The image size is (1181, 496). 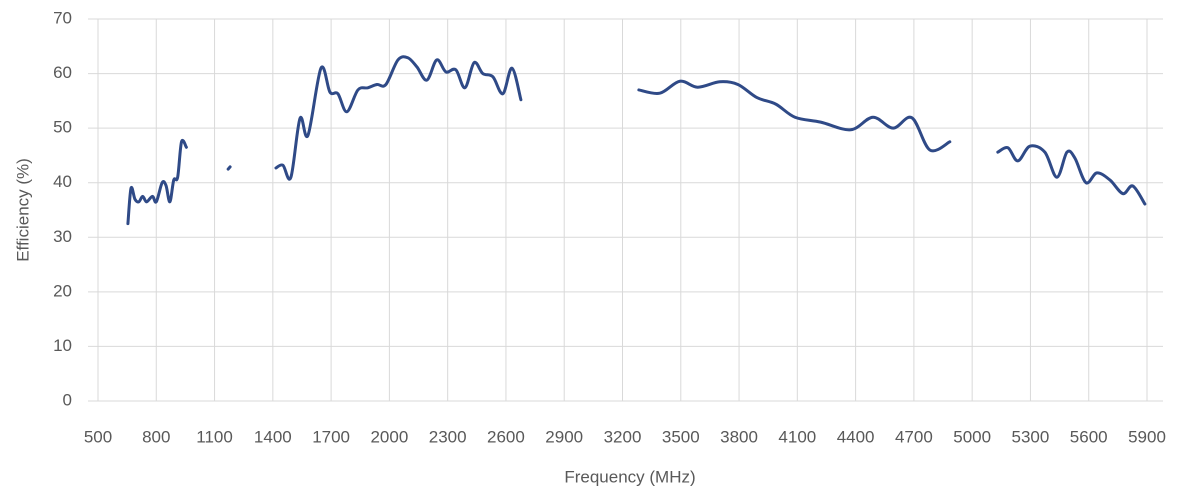 I want to click on x-tick-label: 800, so click(x=156, y=436).